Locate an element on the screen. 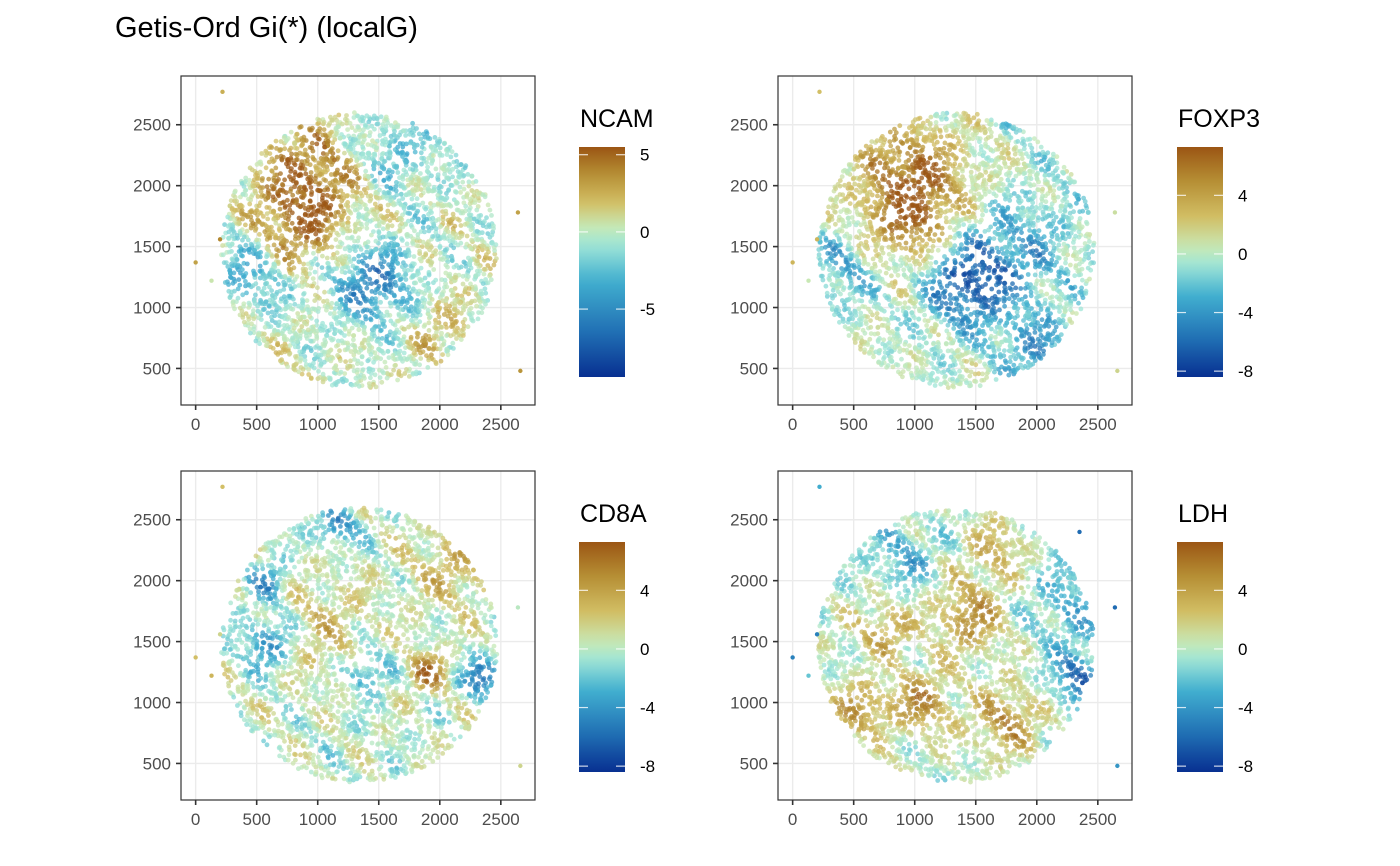 Image resolution: width=1400 pixels, height=866 pixels. colorbar-label: -5 is located at coordinates (647, 309).